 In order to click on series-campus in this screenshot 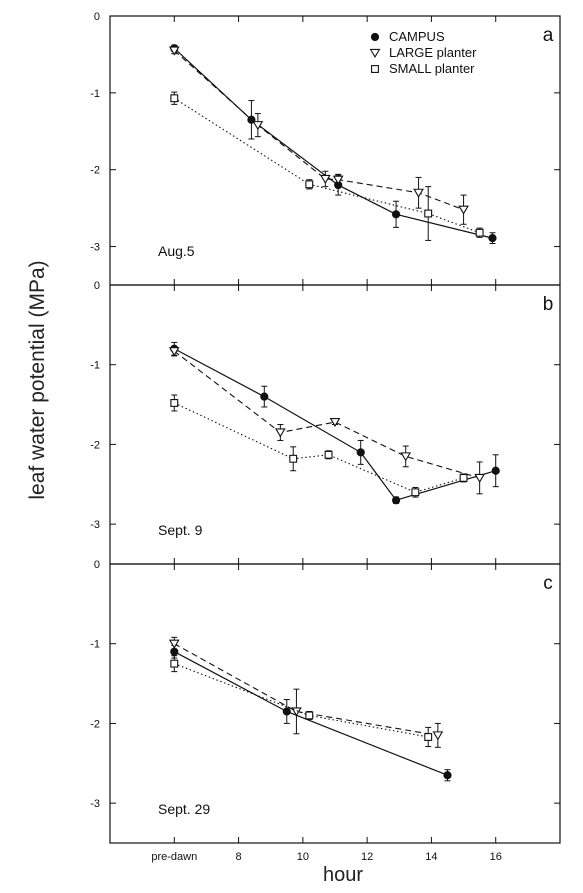, I will do `click(335, 423)`.